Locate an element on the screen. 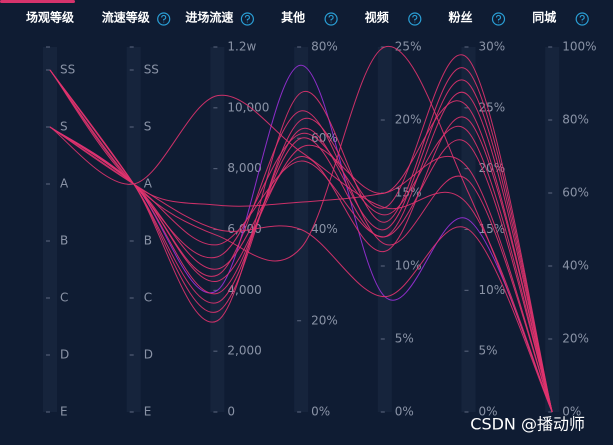 This screenshot has width=613, height=445. axis-name: 流速等级 is located at coordinates (126, 17).